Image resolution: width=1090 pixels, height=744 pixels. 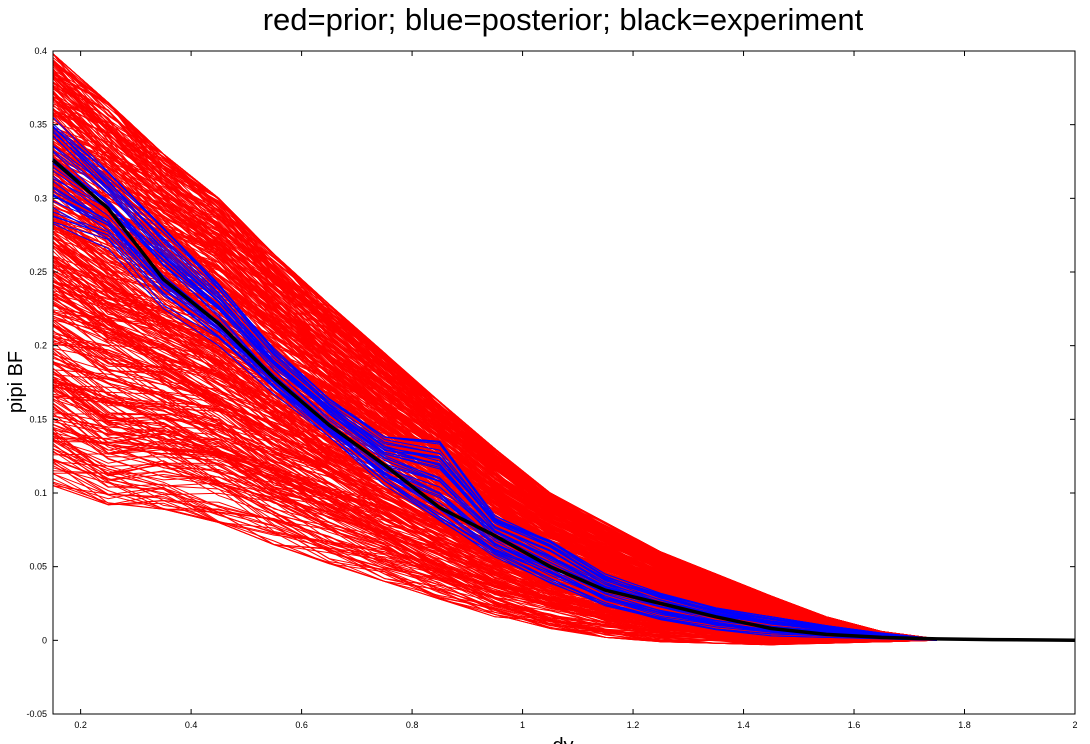 What do you see at coordinates (1074, 725) in the screenshot?
I see `x-tick-label: 2` at bounding box center [1074, 725].